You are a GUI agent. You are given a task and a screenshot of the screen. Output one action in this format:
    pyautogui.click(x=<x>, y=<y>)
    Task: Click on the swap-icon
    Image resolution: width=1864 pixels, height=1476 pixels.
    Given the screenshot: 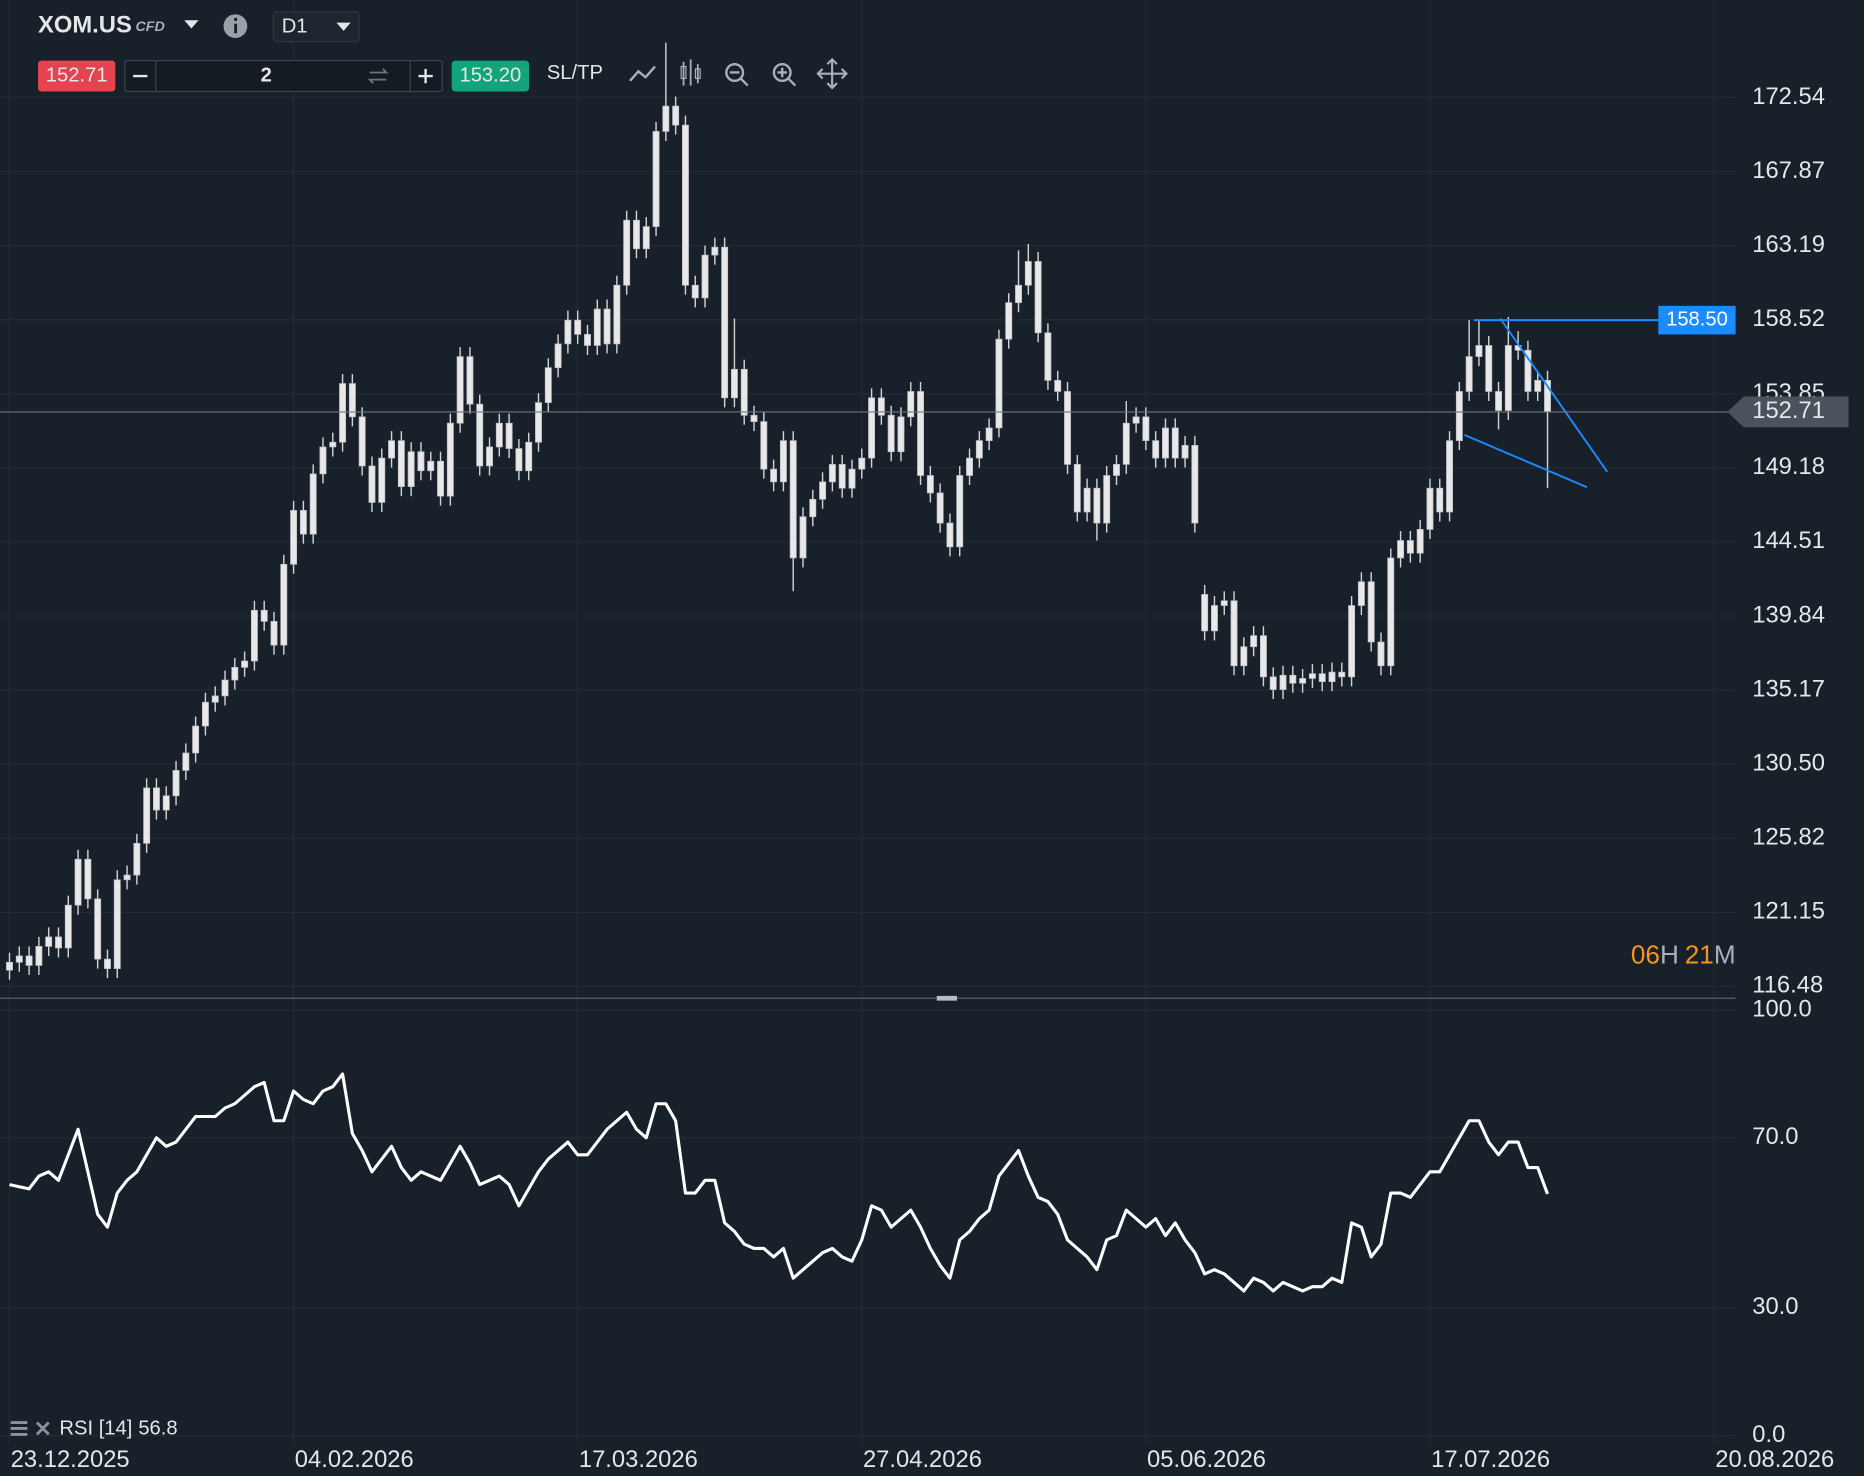 What is the action you would take?
    pyautogui.click(x=378, y=76)
    